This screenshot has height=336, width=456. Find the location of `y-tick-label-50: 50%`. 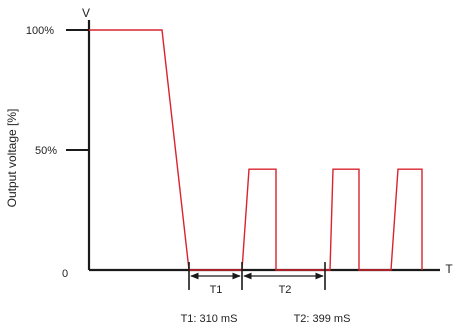

y-tick-label-50: 50% is located at coordinates (46, 151).